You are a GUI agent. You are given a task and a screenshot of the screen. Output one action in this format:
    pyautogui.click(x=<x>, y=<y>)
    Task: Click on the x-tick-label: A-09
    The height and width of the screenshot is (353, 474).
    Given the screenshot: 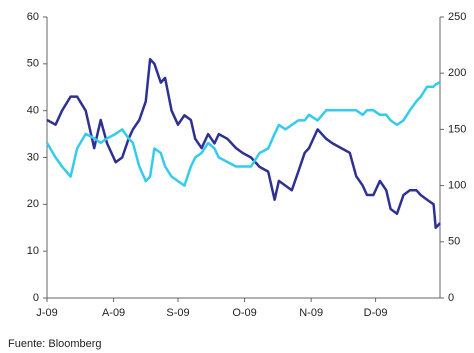 What is the action you would take?
    pyautogui.click(x=113, y=313)
    